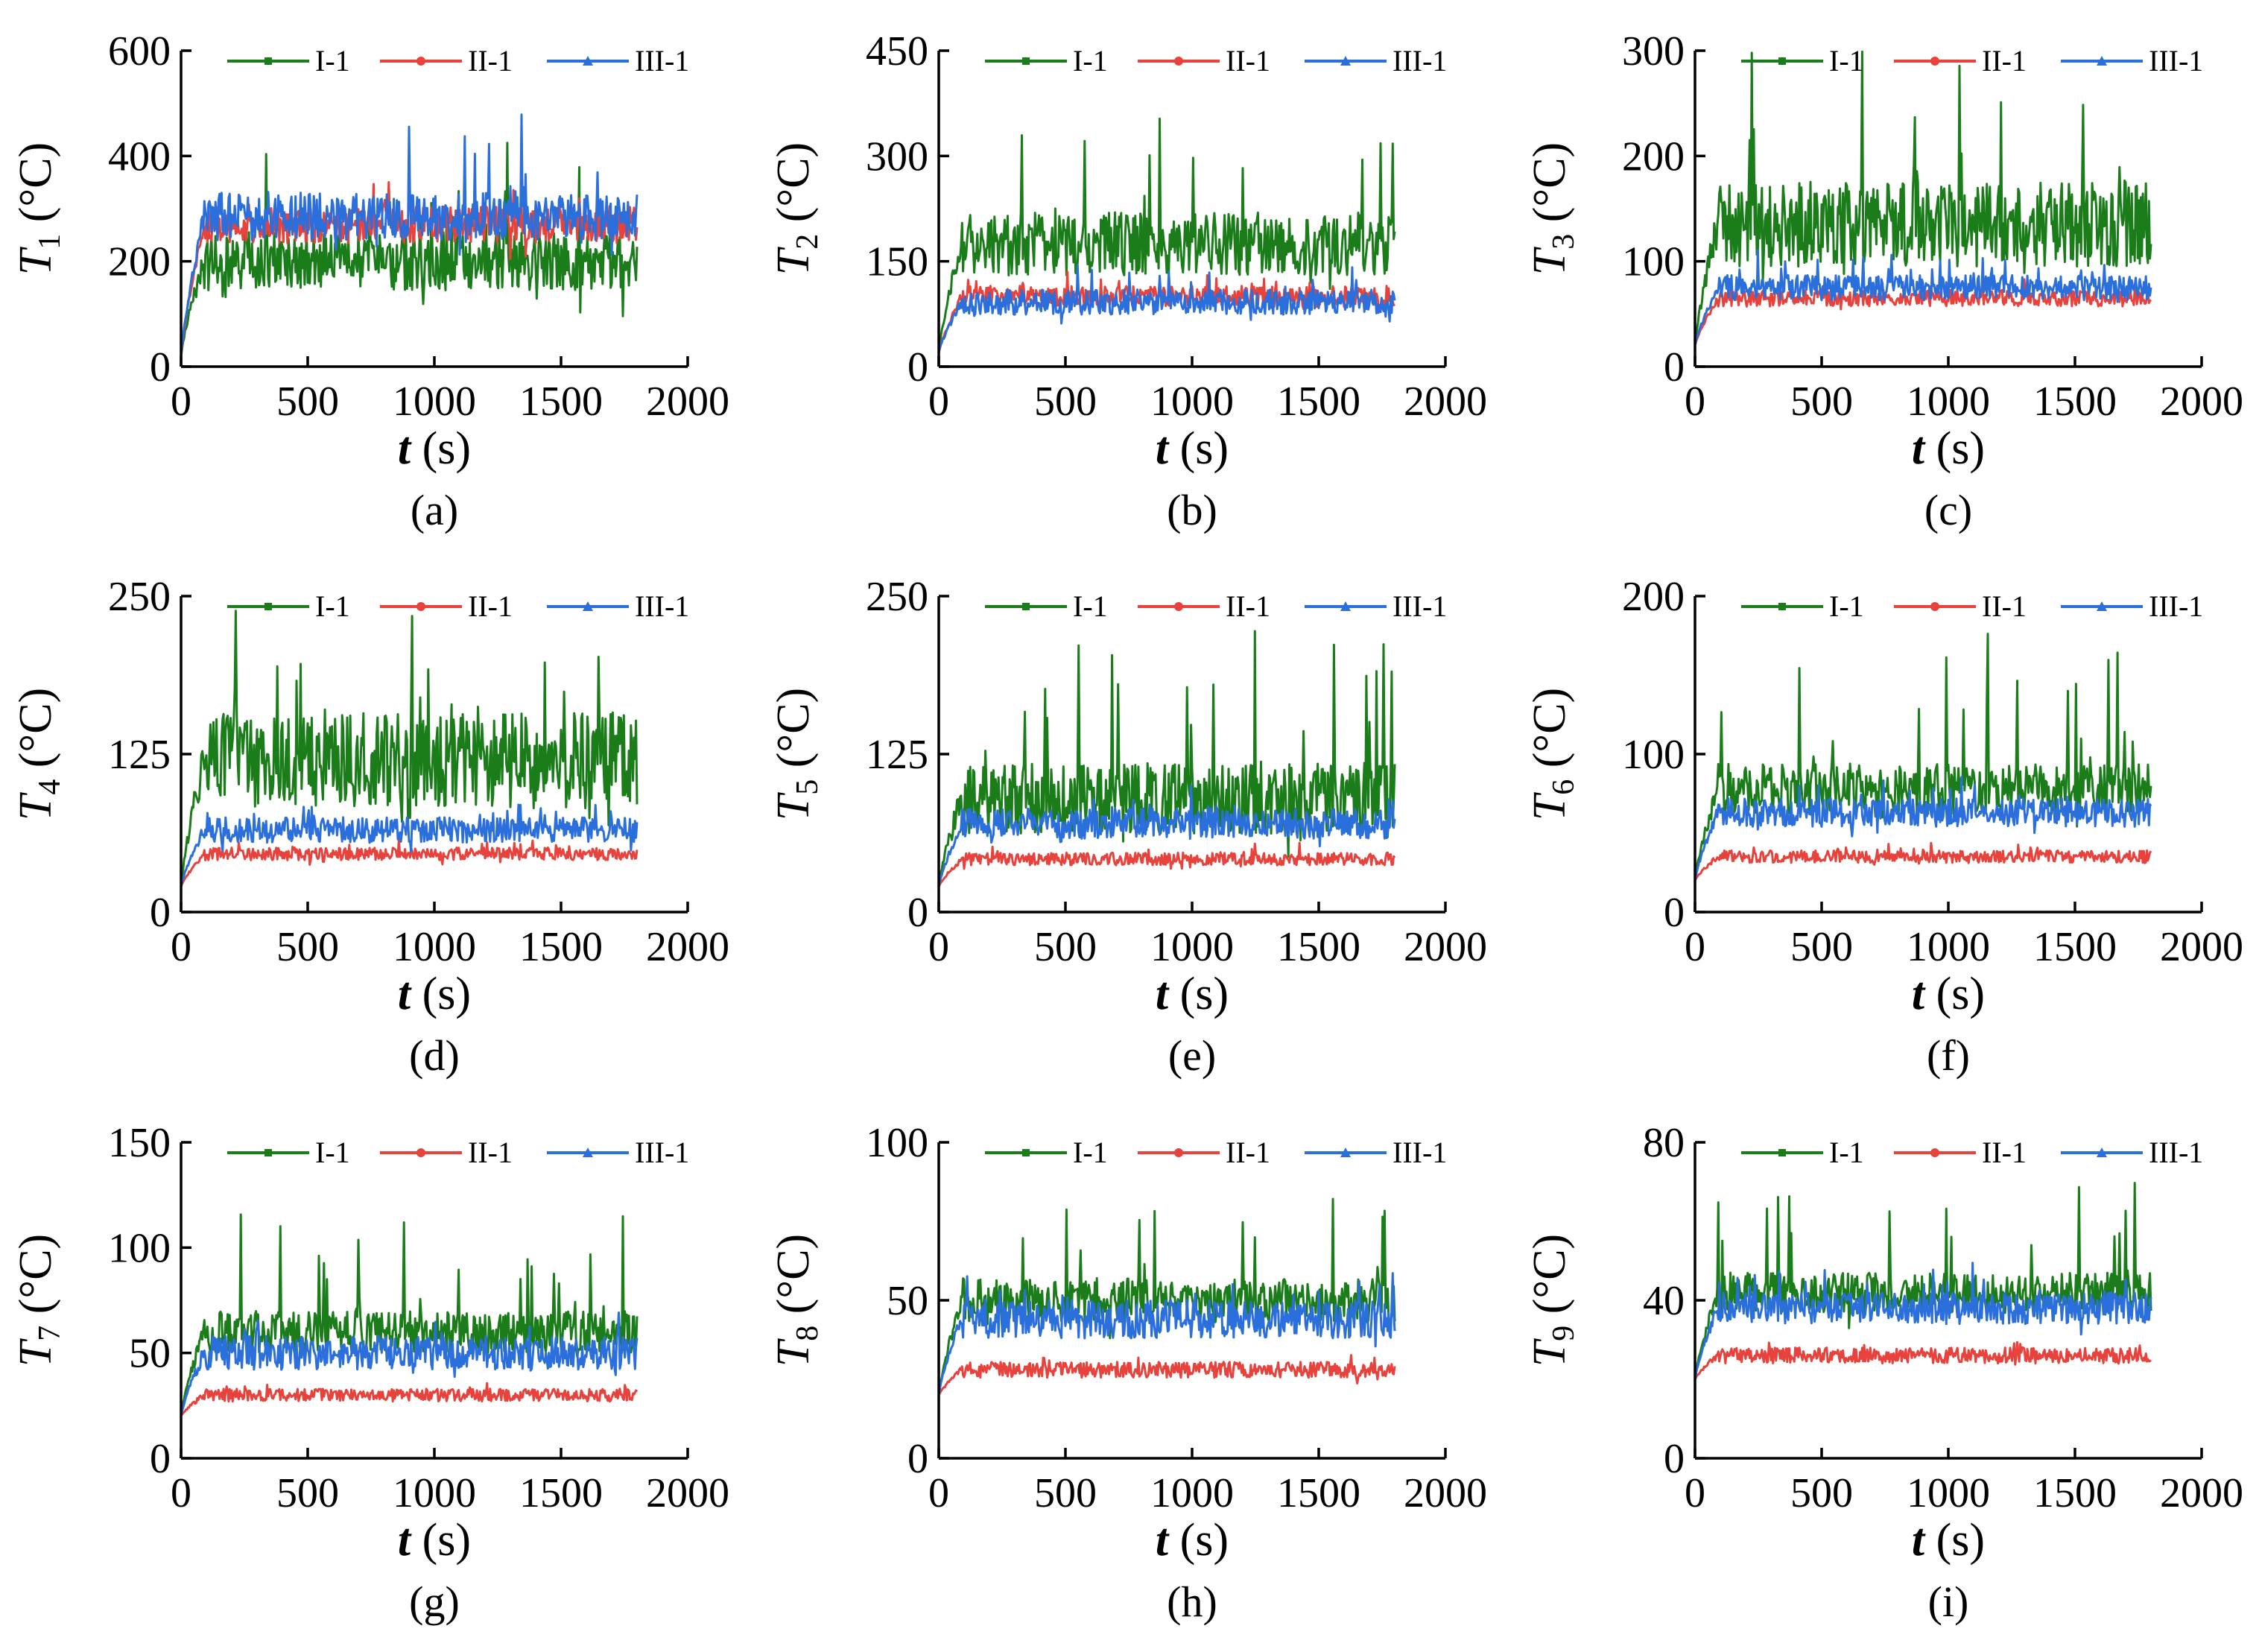  Describe the element at coordinates (139, 755) in the screenshot. I see `y-tick-label: 125` at that location.